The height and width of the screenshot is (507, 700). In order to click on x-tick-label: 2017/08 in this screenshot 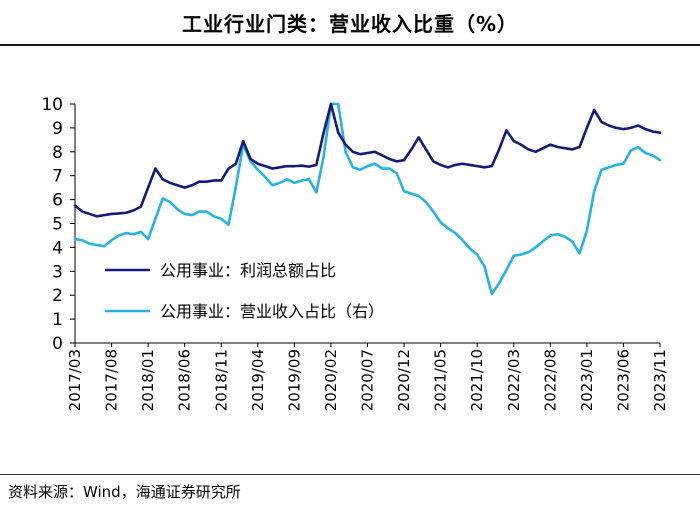, I will do `click(112, 380)`.